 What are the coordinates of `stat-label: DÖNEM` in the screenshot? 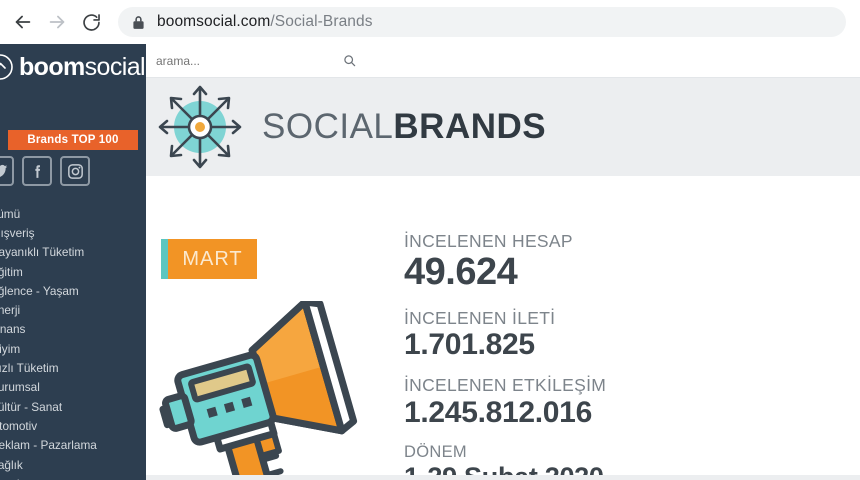 It's located at (435, 452).